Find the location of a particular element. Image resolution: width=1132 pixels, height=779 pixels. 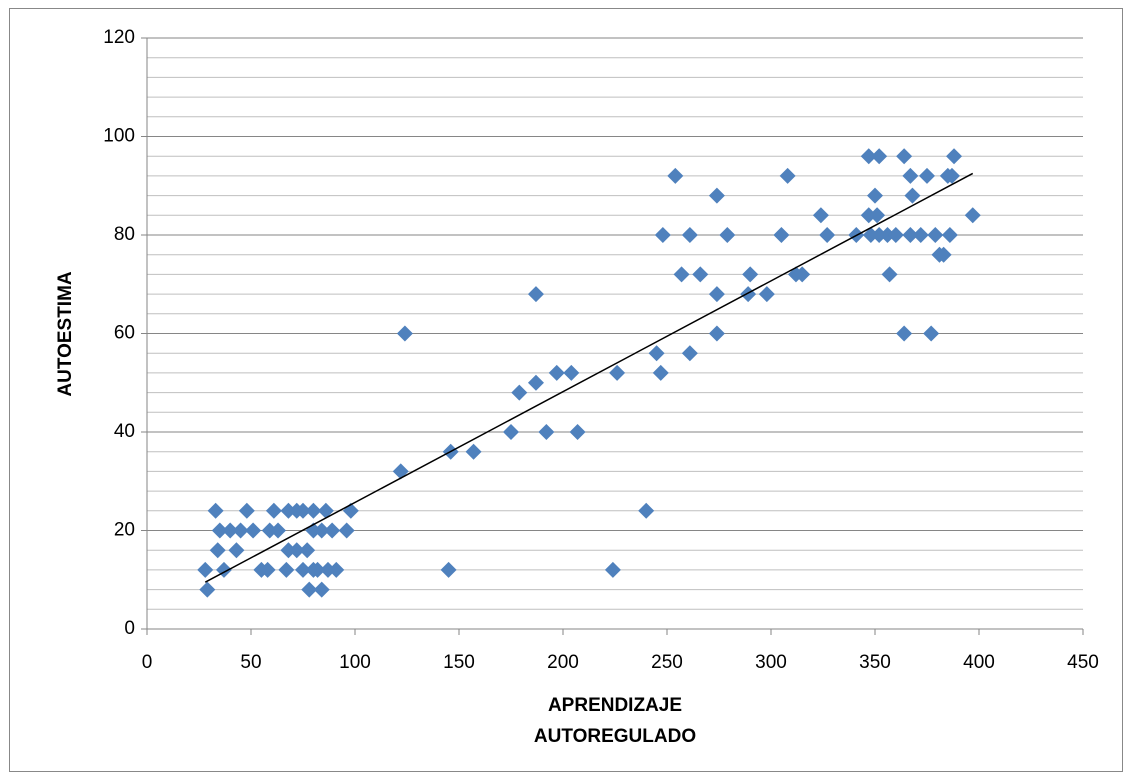

y-tick-label: 20 is located at coordinates (124, 530).